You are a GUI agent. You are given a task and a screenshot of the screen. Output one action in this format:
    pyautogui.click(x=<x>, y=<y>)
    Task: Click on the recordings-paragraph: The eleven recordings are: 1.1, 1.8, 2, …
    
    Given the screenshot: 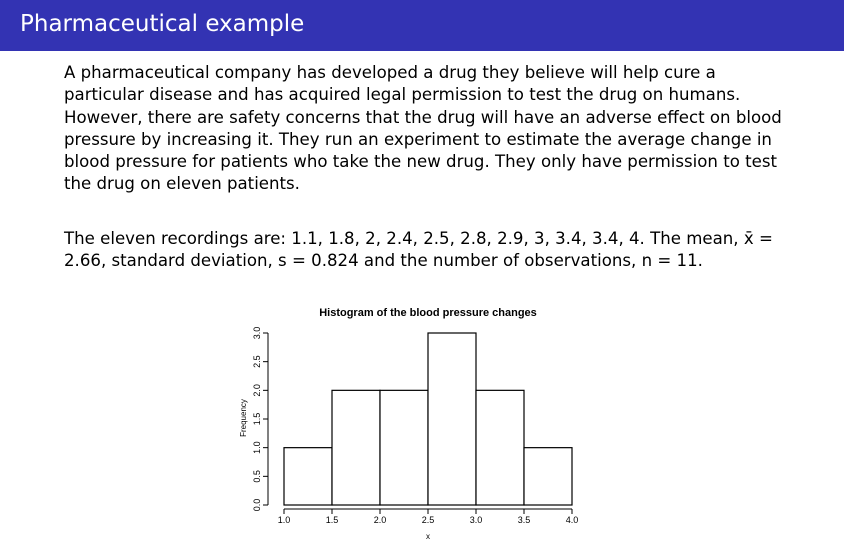 What is the action you would take?
    pyautogui.click(x=418, y=250)
    